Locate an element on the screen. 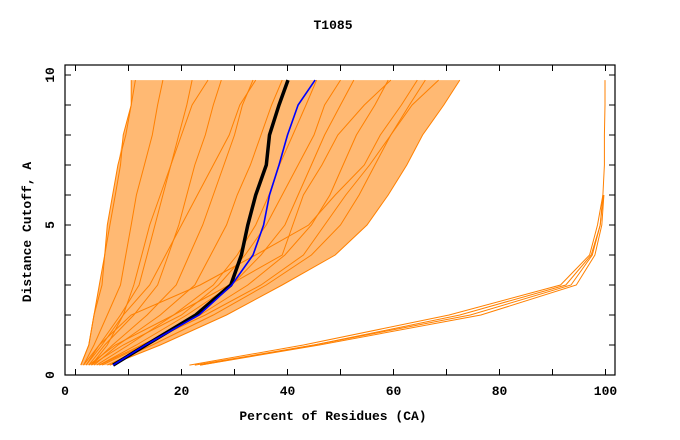 The image size is (680, 440). y-tick-label: 0 is located at coordinates (50, 375).